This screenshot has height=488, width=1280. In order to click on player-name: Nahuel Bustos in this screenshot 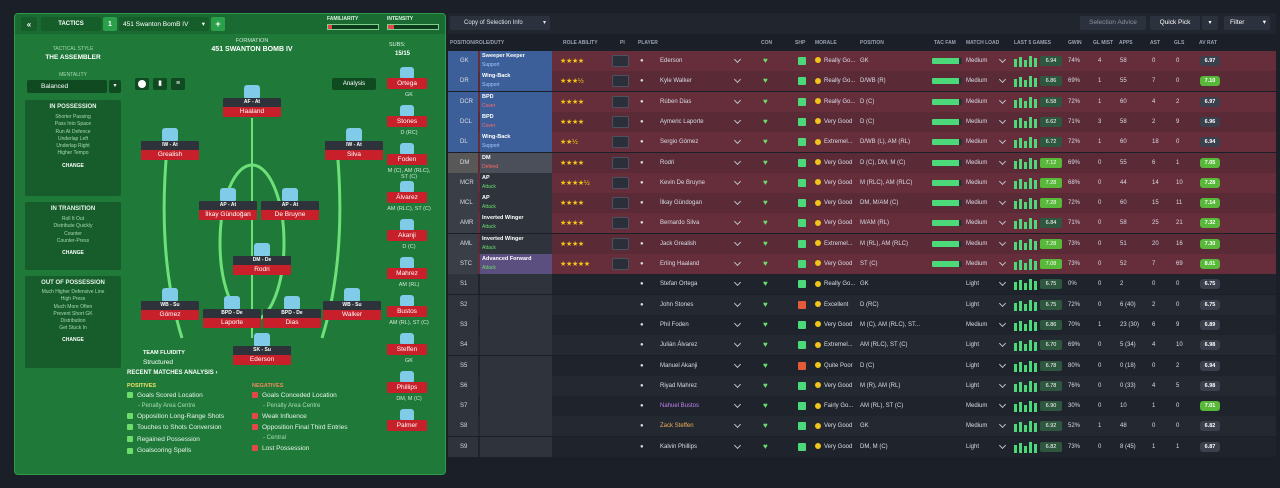, I will do `click(680, 406)`.